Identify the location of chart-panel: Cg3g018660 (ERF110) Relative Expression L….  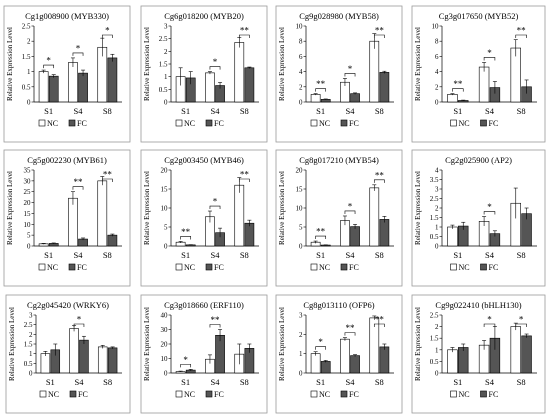
(204, 354).